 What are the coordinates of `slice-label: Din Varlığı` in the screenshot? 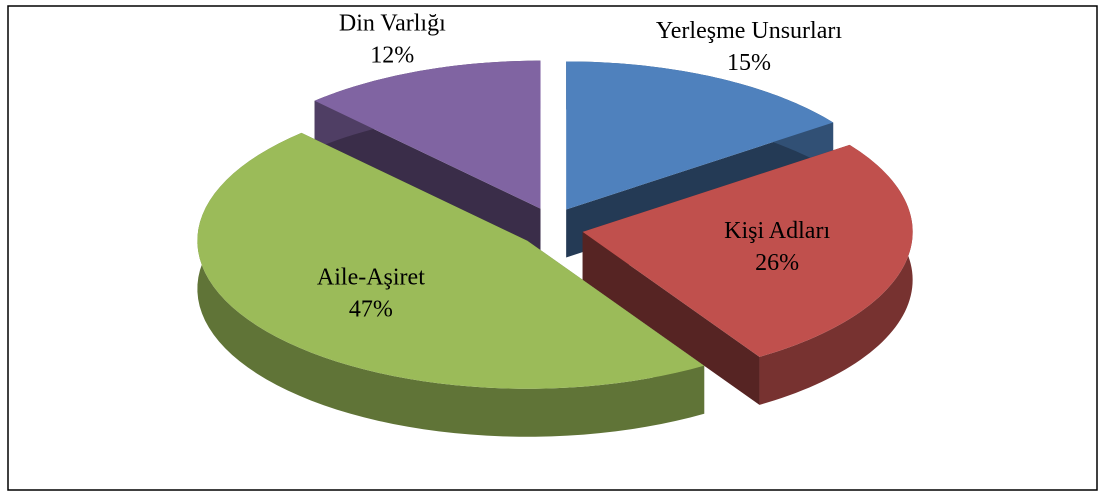 It's located at (392, 23).